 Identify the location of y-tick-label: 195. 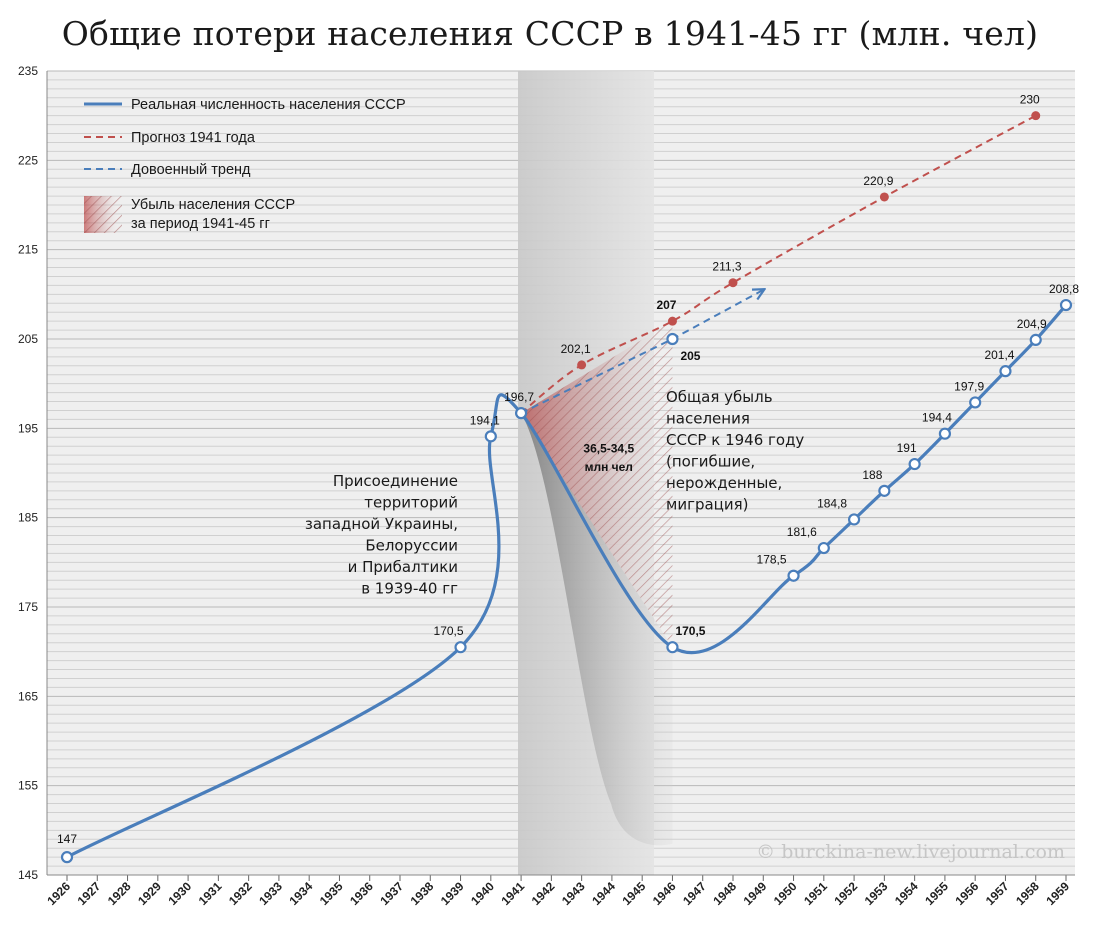
(28, 428).